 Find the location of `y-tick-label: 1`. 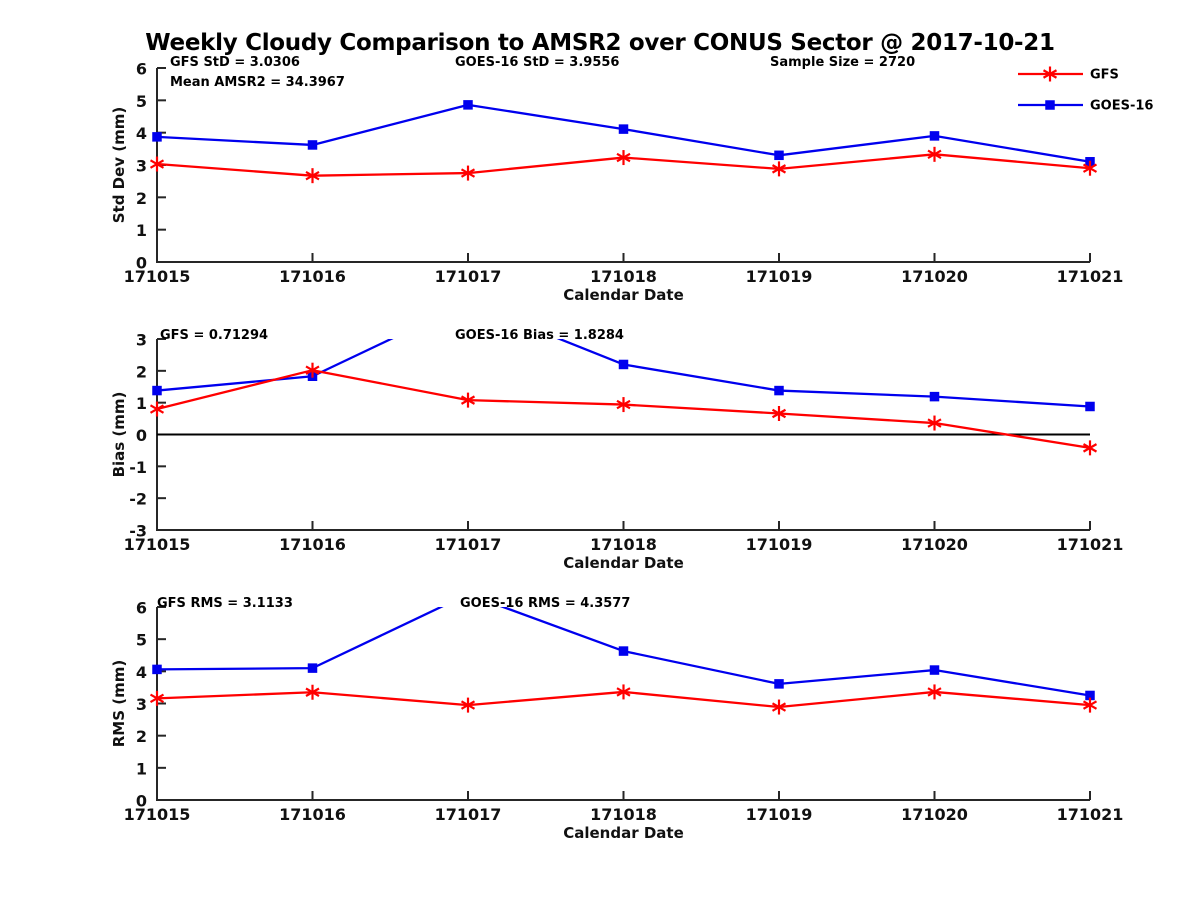

y-tick-label: 1 is located at coordinates (141, 768).